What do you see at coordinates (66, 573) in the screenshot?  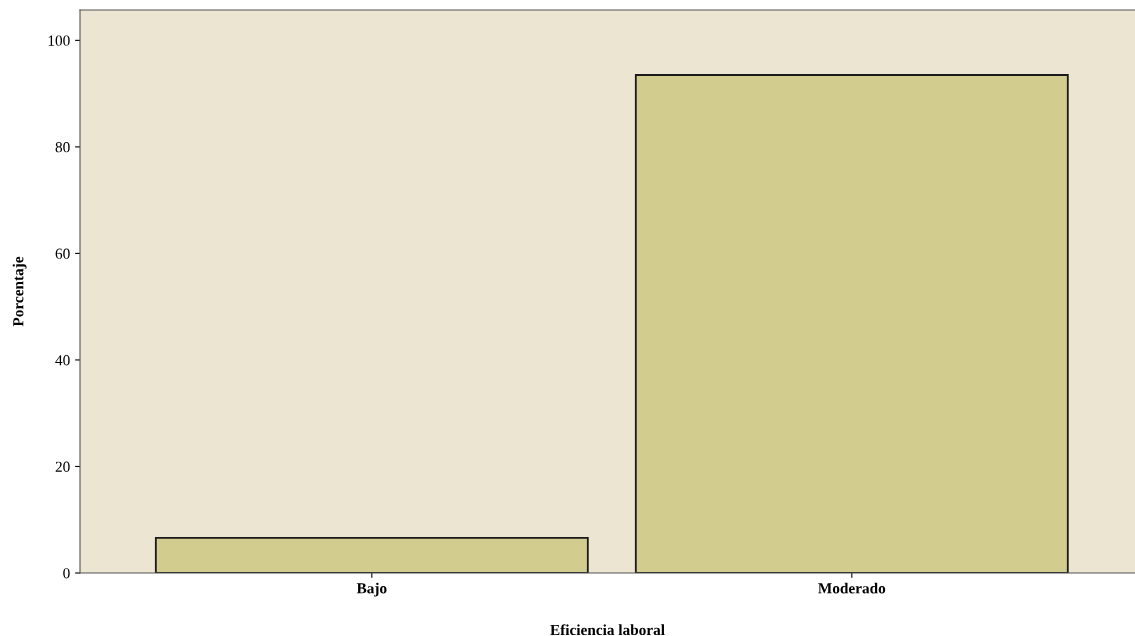 I see `y-tick-label: 0` at bounding box center [66, 573].